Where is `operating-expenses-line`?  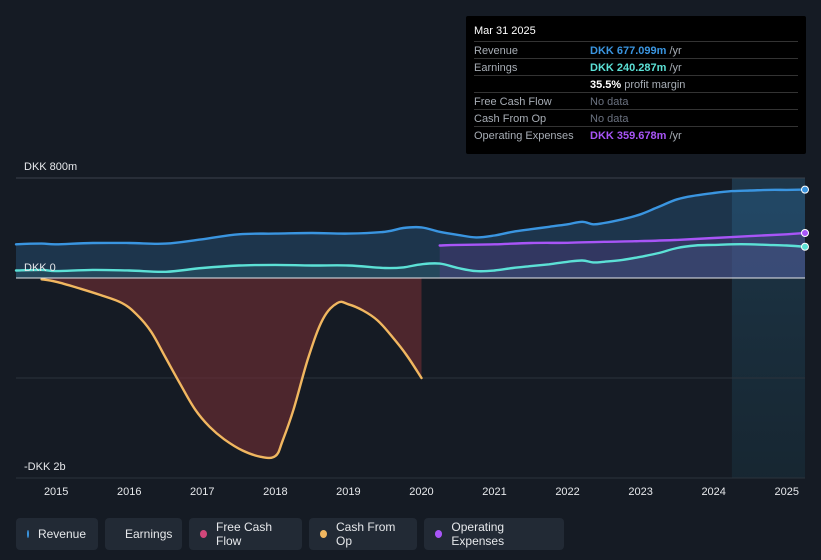
operating-expenses-line is located at coordinates (622, 239).